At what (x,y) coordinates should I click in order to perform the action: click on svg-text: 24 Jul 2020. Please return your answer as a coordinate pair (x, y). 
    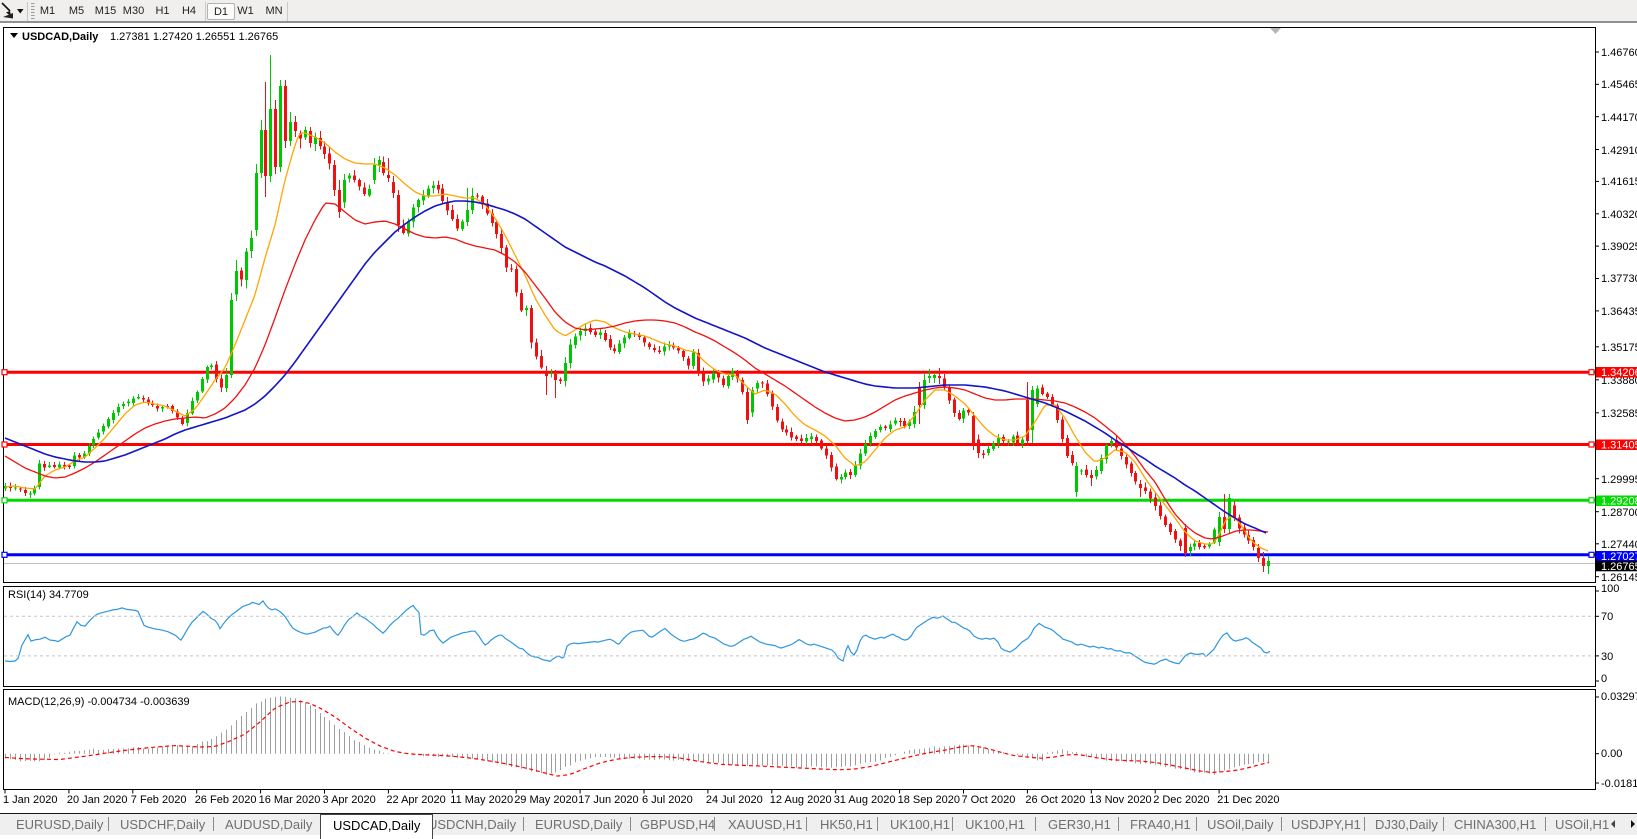
    Looking at the image, I should click on (734, 800).